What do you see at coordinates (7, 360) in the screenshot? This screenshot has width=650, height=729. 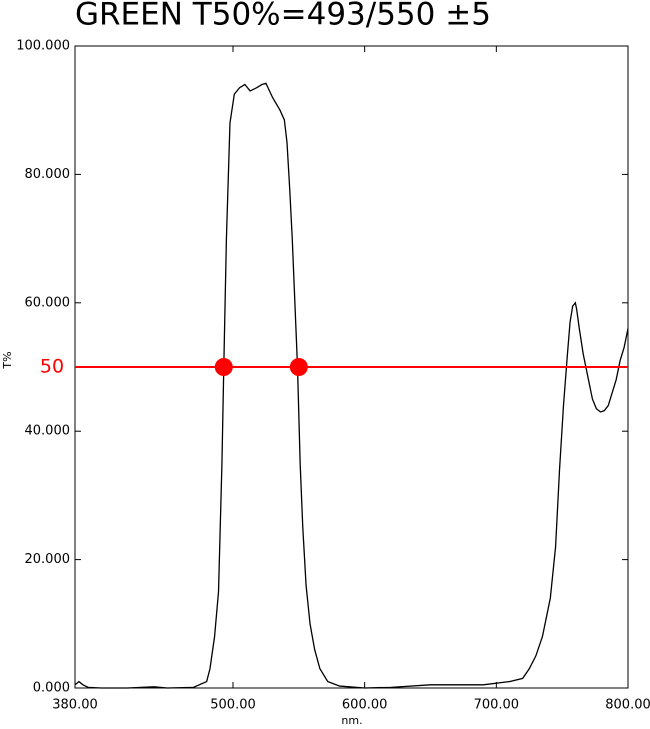 I see `y-axis-label: T%` at bounding box center [7, 360].